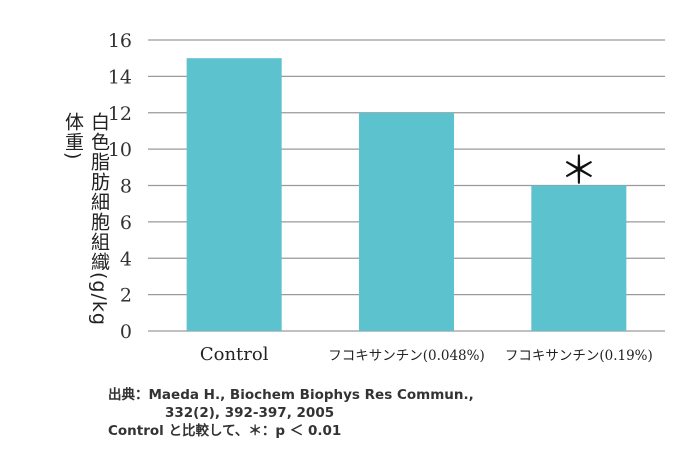 The width and height of the screenshot is (700, 457). I want to click on significance-asterisk: ＊, so click(579, 171).